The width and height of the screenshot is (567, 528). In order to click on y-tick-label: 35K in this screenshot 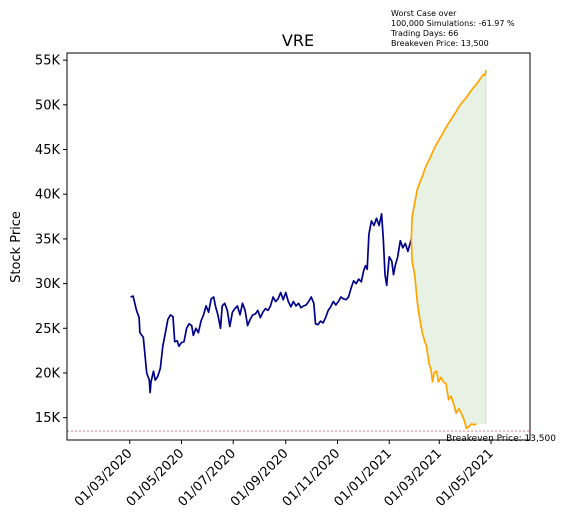, I will do `click(48, 239)`.